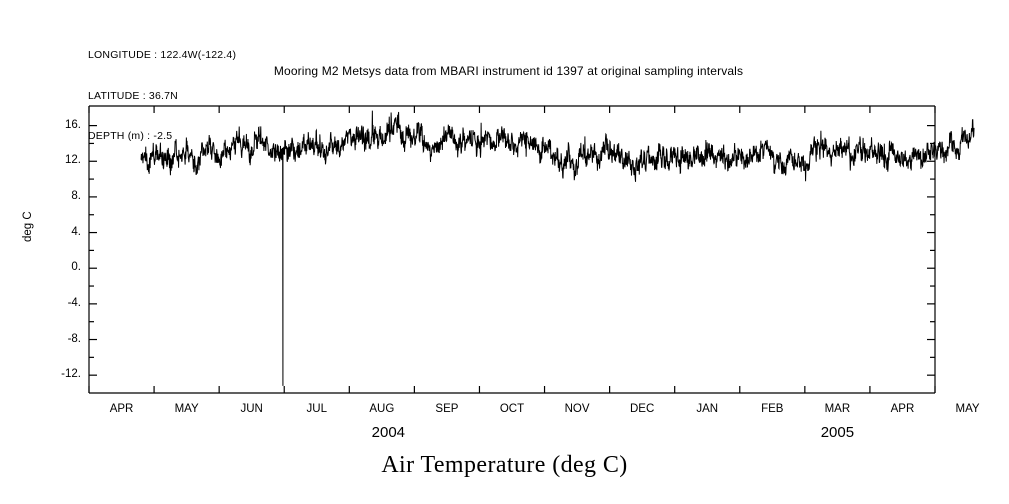 The height and width of the screenshot is (504, 1009). What do you see at coordinates (447, 409) in the screenshot?
I see `x-tick-label: SEP` at bounding box center [447, 409].